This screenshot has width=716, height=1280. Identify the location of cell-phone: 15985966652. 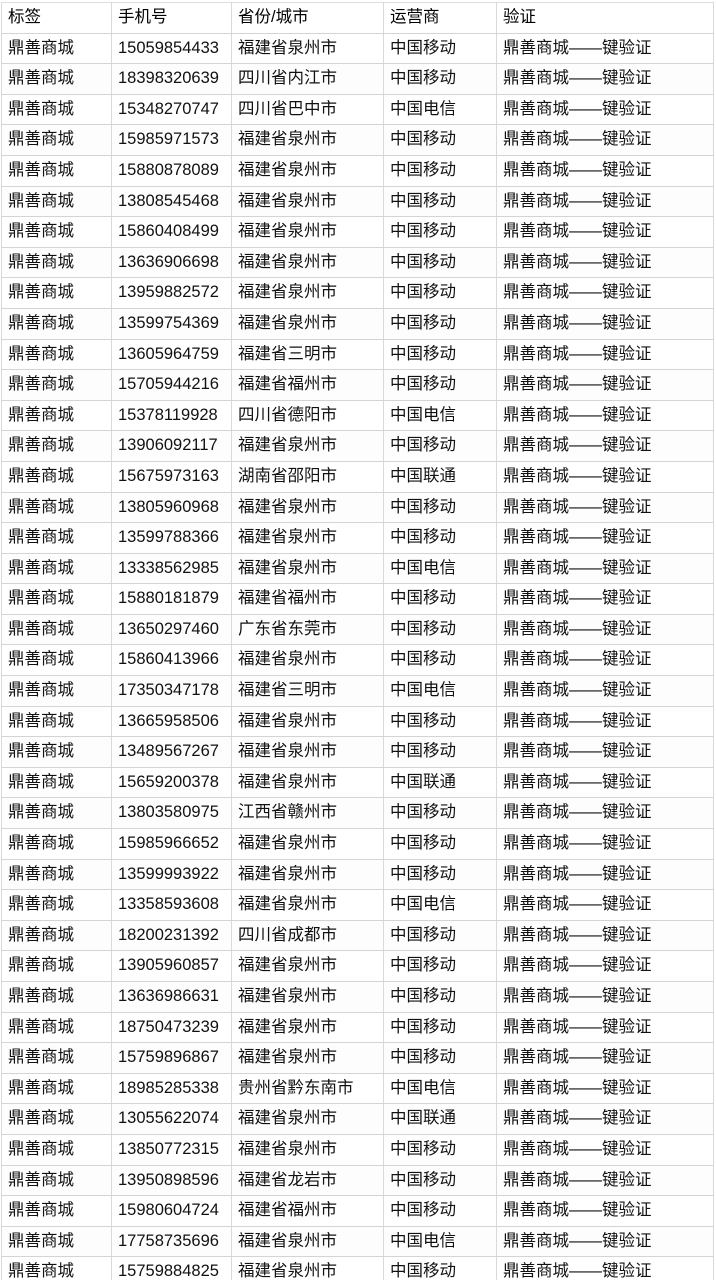
(171, 844).